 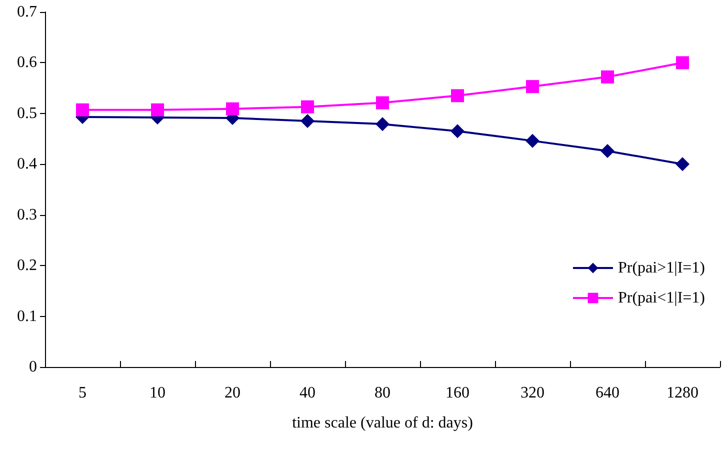 What do you see at coordinates (662, 268) in the screenshot?
I see `legend-label: Pr(pai>1|I=1)` at bounding box center [662, 268].